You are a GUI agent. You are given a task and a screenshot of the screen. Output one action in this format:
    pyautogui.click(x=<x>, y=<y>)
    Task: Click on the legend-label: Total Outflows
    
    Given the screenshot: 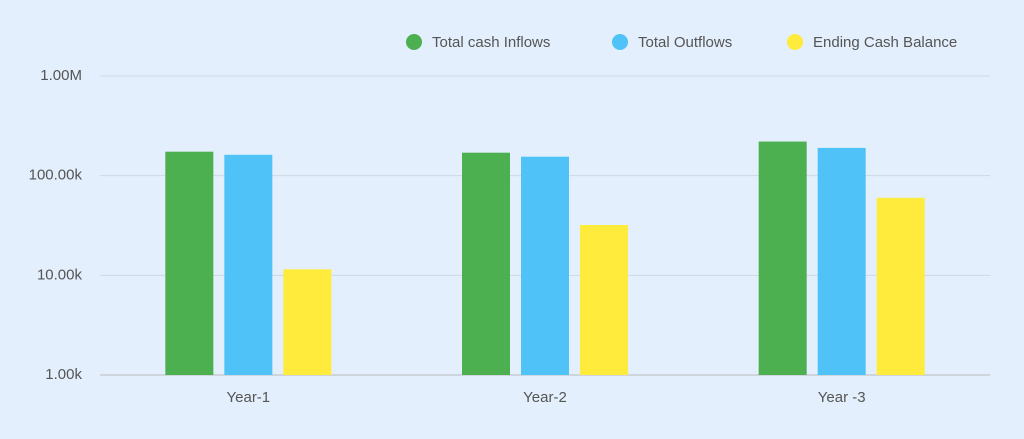 What is the action you would take?
    pyautogui.click(x=685, y=42)
    